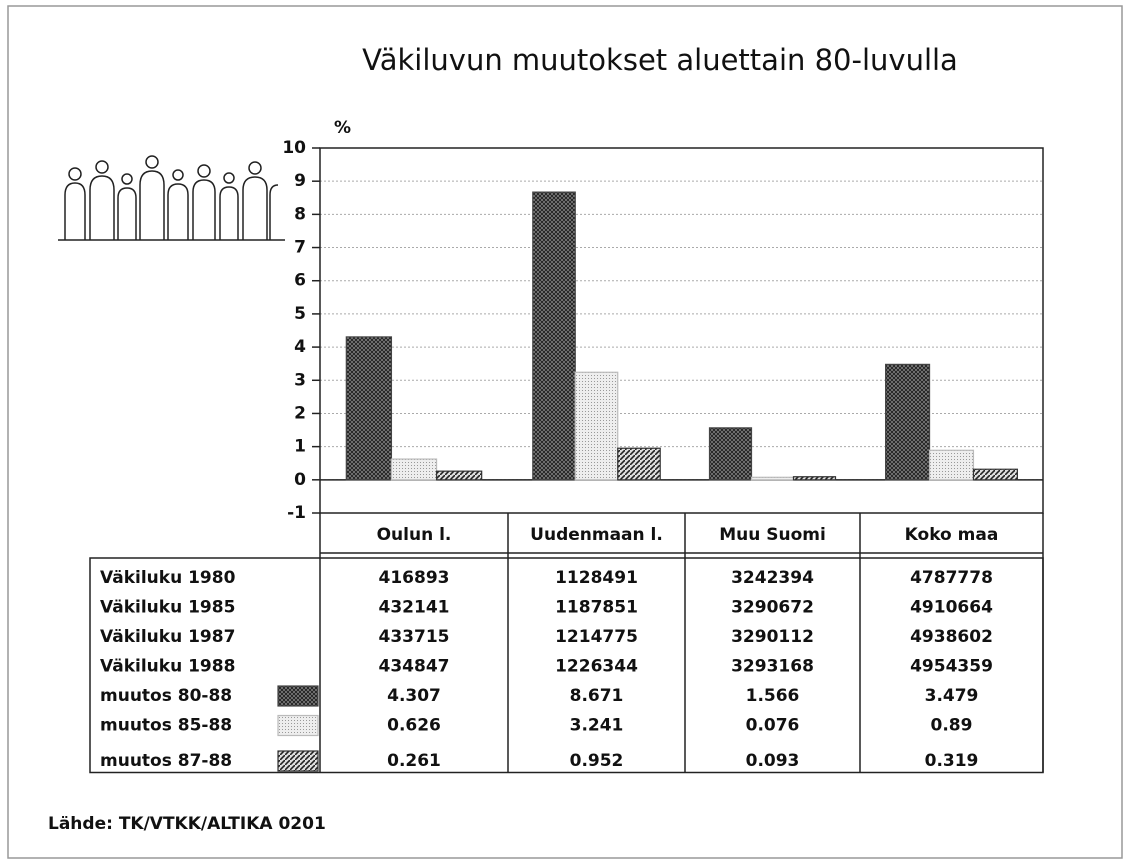  What do you see at coordinates (952, 761) in the screenshot?
I see `table-cell: 0.319` at bounding box center [952, 761].